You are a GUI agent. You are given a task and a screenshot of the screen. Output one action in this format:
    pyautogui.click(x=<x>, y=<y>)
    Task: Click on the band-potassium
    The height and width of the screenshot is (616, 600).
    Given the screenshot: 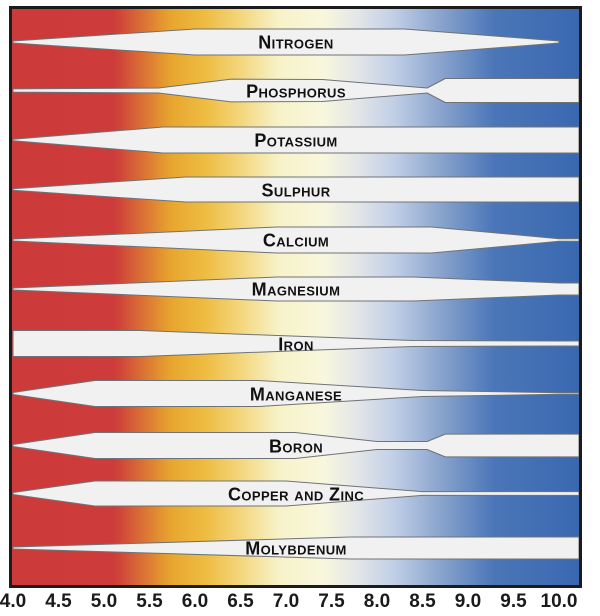 What is the action you would take?
    pyautogui.click(x=295, y=140)
    